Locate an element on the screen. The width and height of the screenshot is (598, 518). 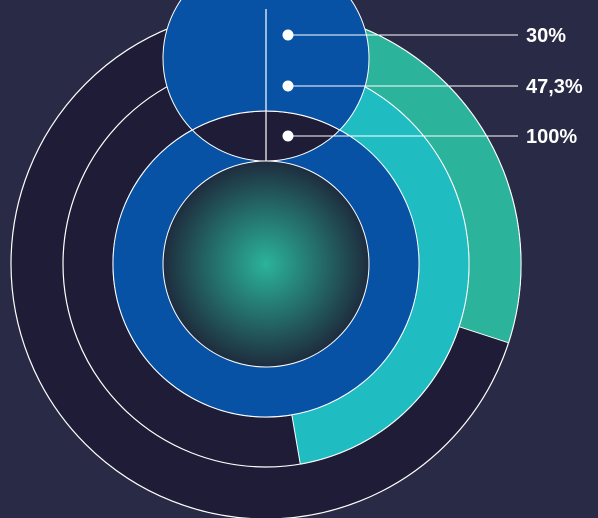
center-disc is located at coordinates (266, 264).